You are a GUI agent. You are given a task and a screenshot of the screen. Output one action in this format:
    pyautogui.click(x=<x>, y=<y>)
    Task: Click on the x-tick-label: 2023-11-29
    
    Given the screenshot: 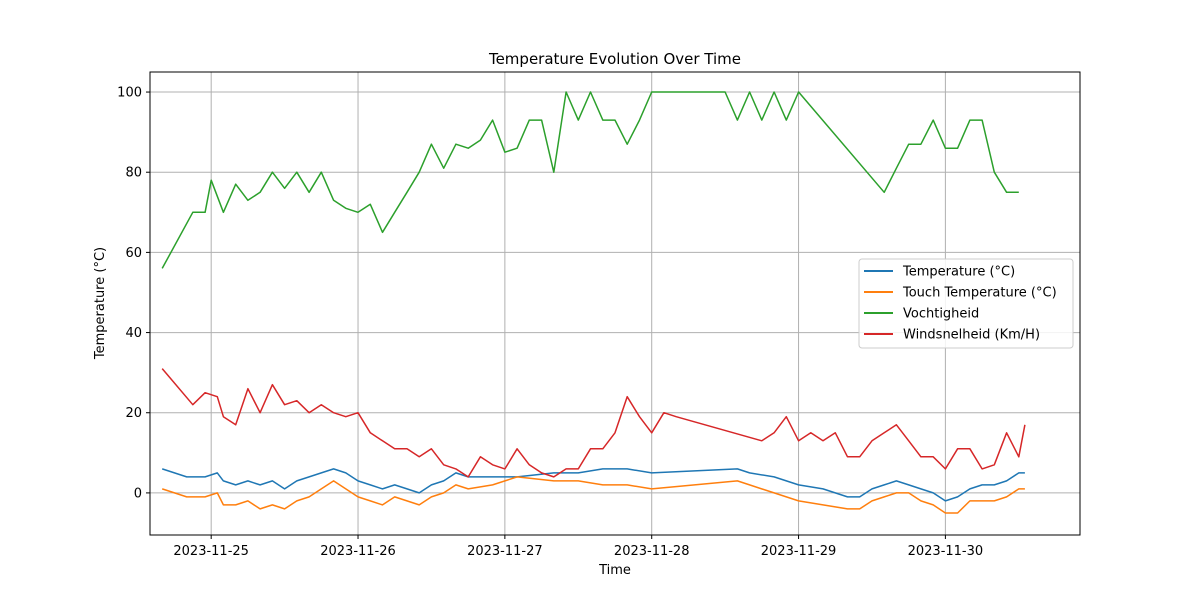 What is the action you would take?
    pyautogui.click(x=799, y=551)
    